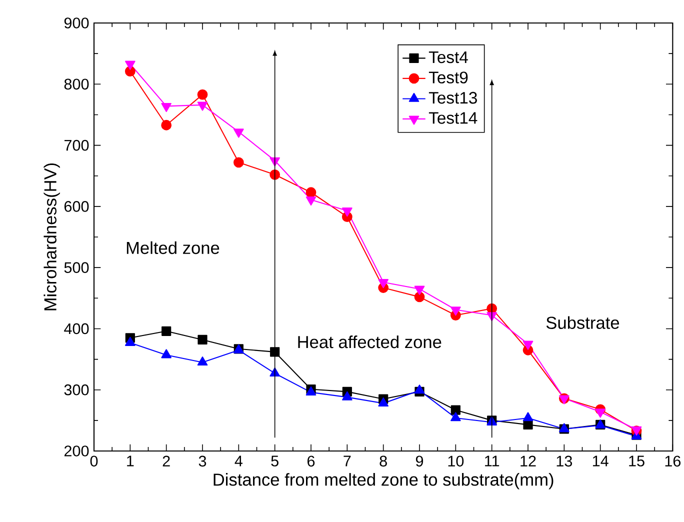 The image size is (684, 522). What do you see at coordinates (166, 461) in the screenshot?
I see `x-tick-label: 2` at bounding box center [166, 461].